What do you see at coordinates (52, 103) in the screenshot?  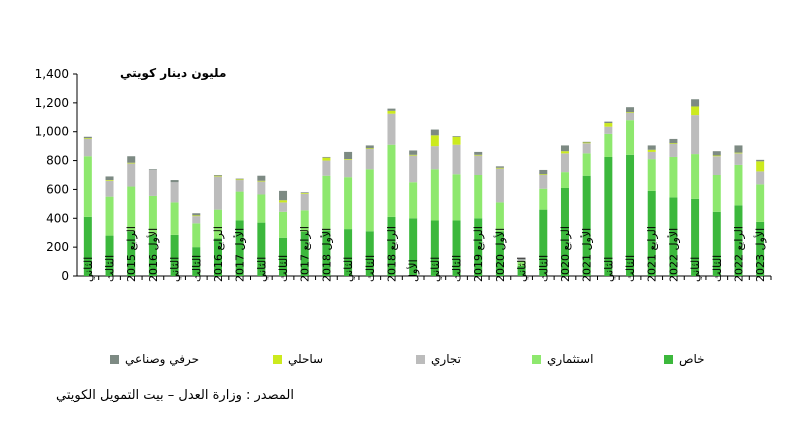 I see `y-tick-label: 1,200` at bounding box center [52, 103].